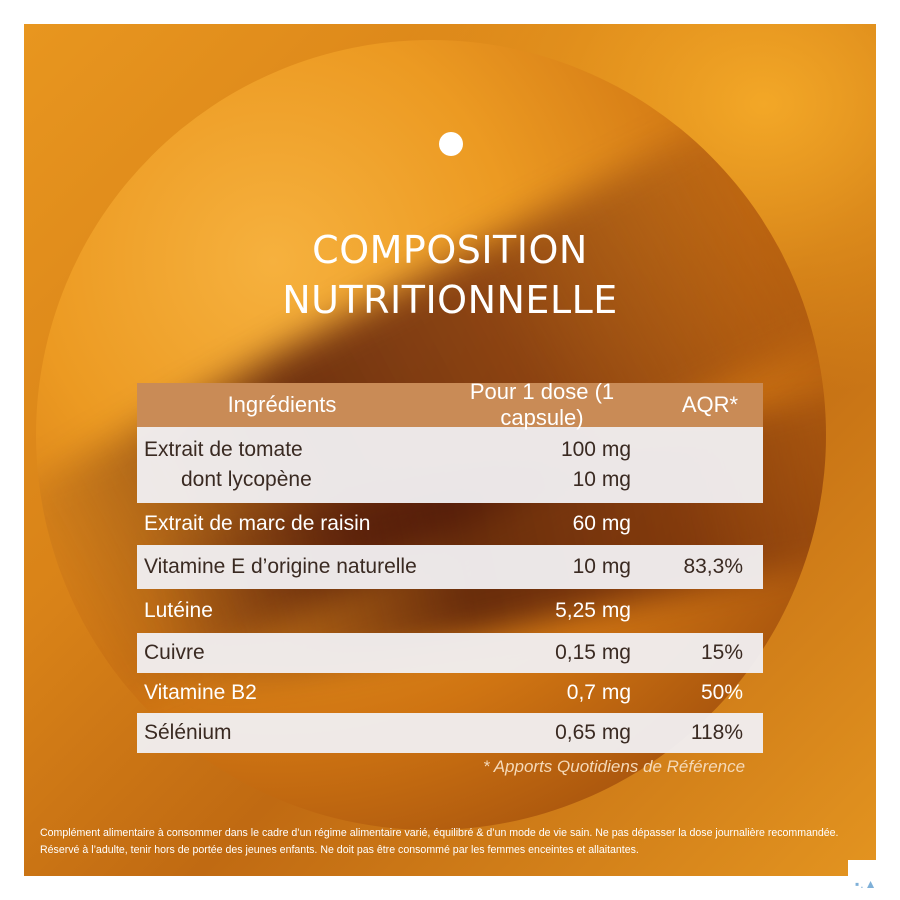 This screenshot has height=900, width=900. Describe the element at coordinates (593, 610) in the screenshot. I see `dose-value: 5,25 mg` at that location.